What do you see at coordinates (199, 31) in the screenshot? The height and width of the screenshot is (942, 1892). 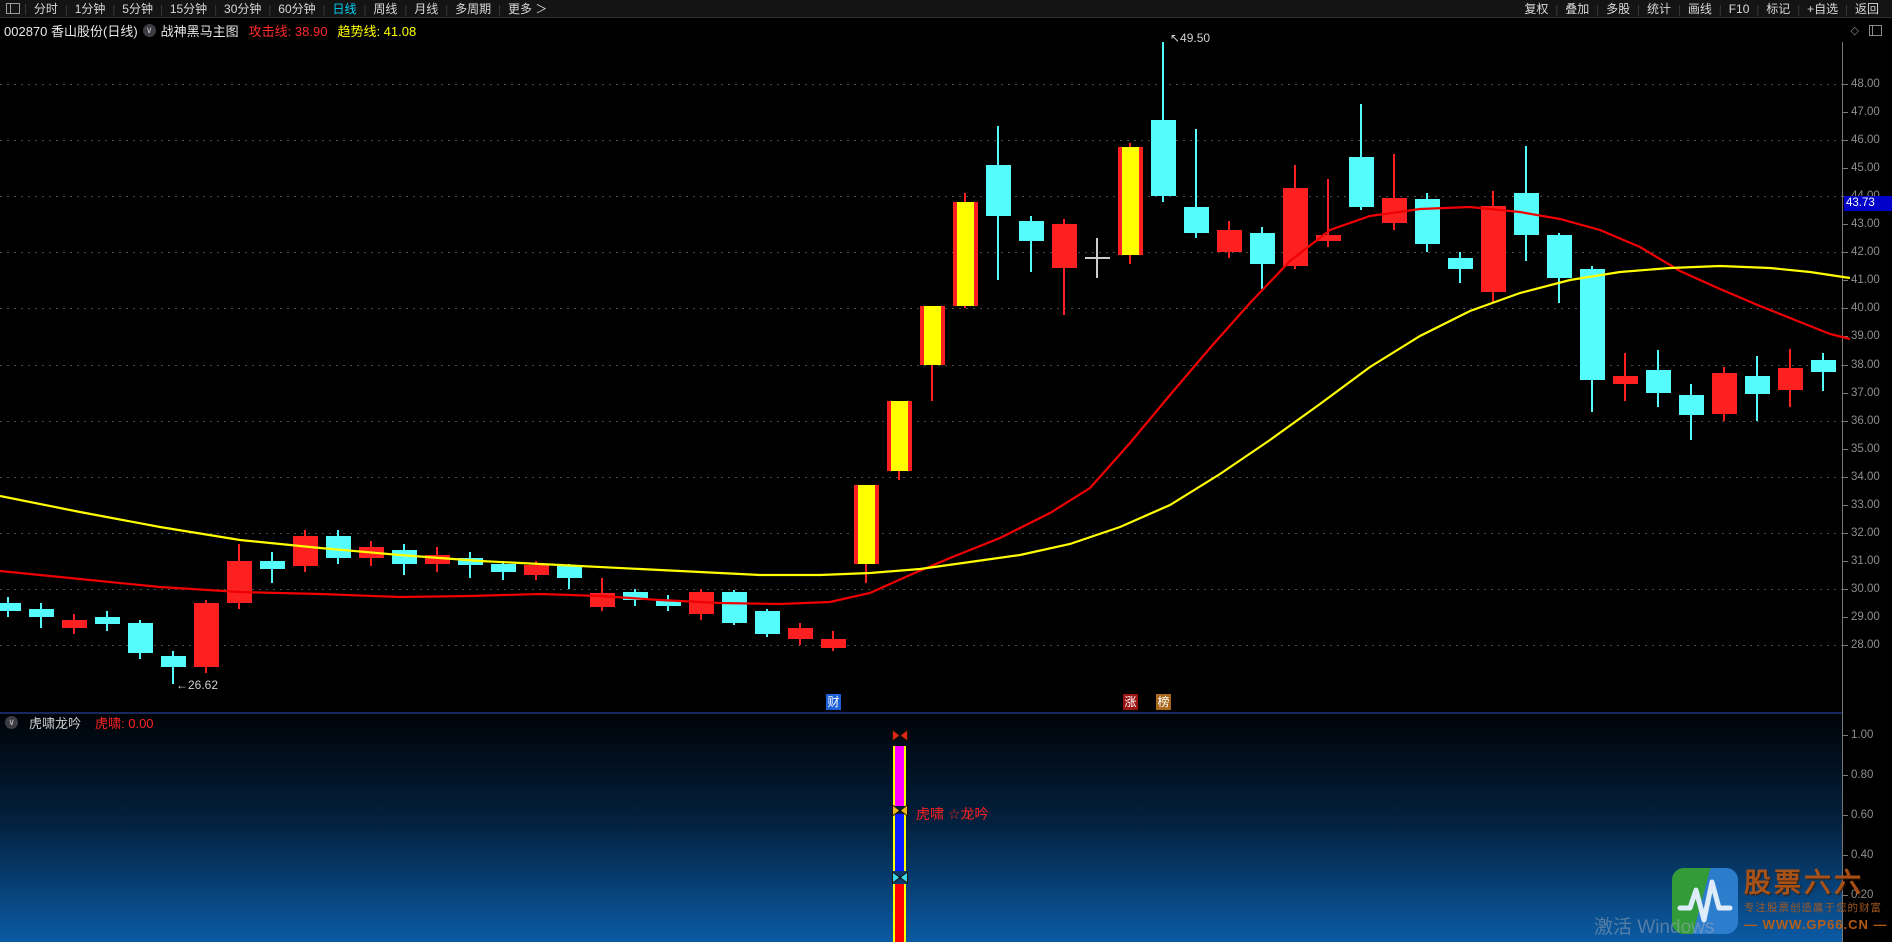 I see `main-indicator-name: 战神黑马主图` at bounding box center [199, 31].